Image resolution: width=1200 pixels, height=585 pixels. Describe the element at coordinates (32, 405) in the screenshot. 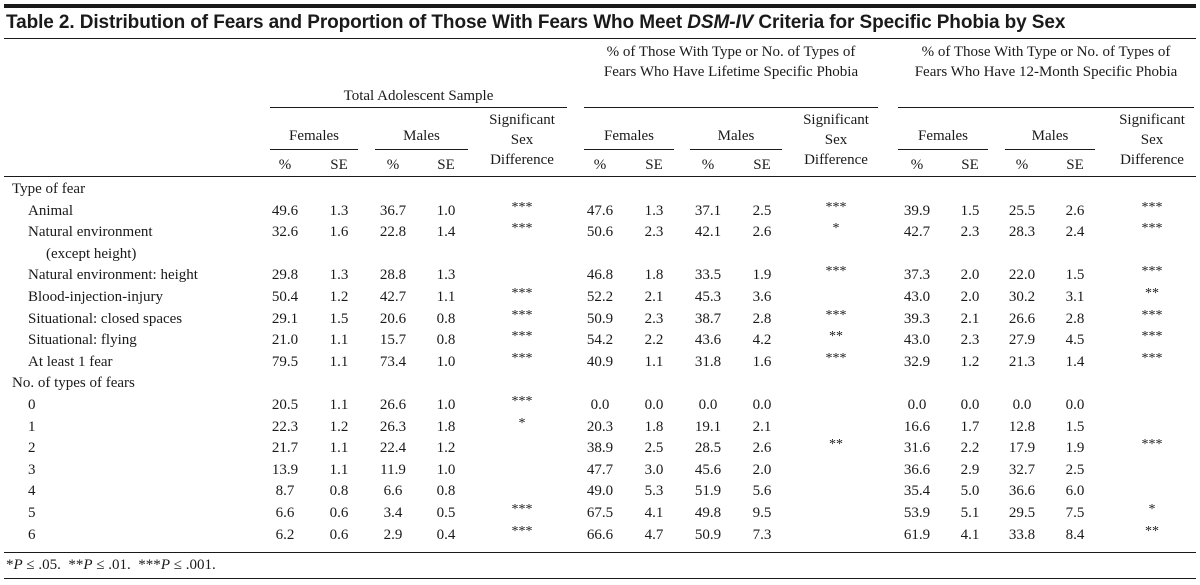

I see `row-label: 0` at that location.